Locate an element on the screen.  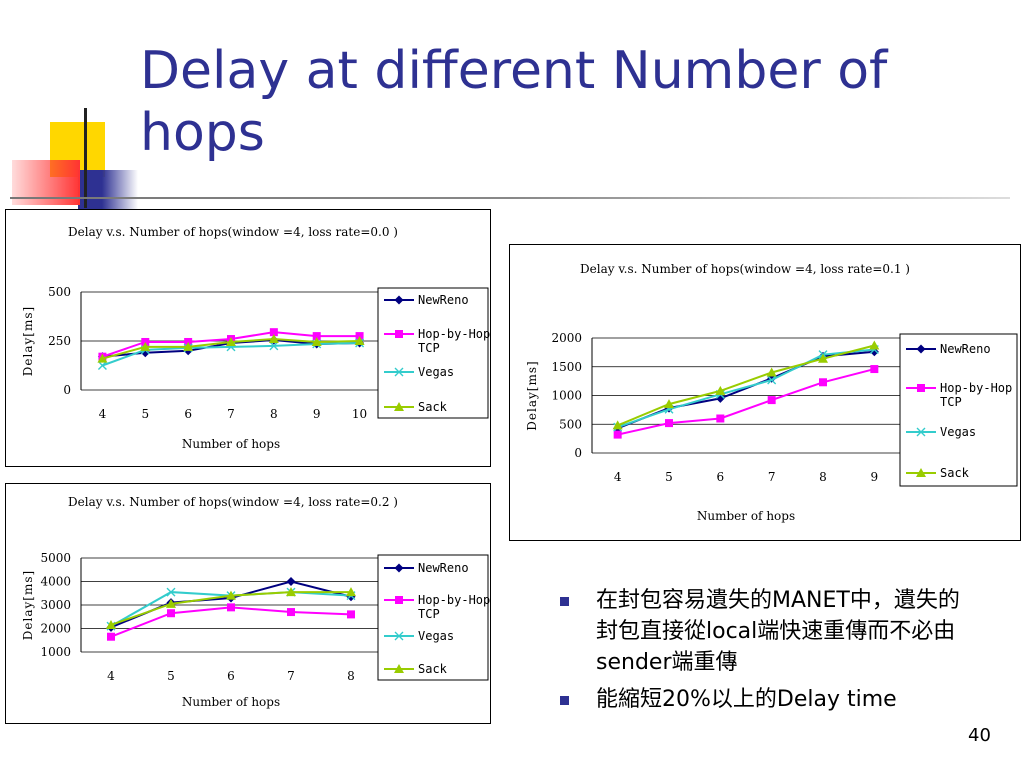
title-divider is located at coordinates (510, 198).